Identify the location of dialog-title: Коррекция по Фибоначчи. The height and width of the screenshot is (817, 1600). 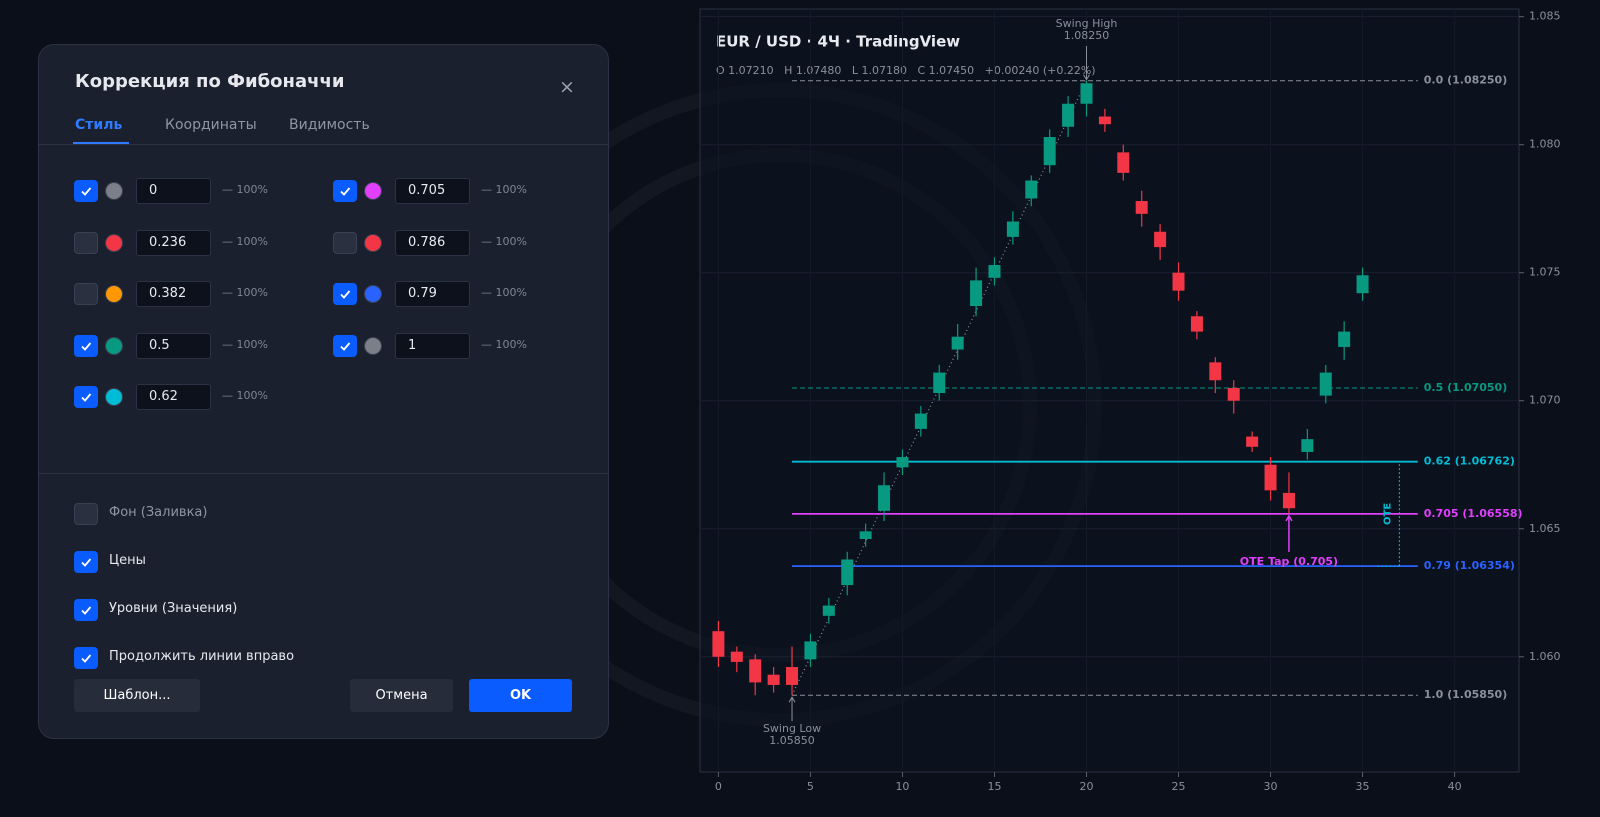
(210, 81).